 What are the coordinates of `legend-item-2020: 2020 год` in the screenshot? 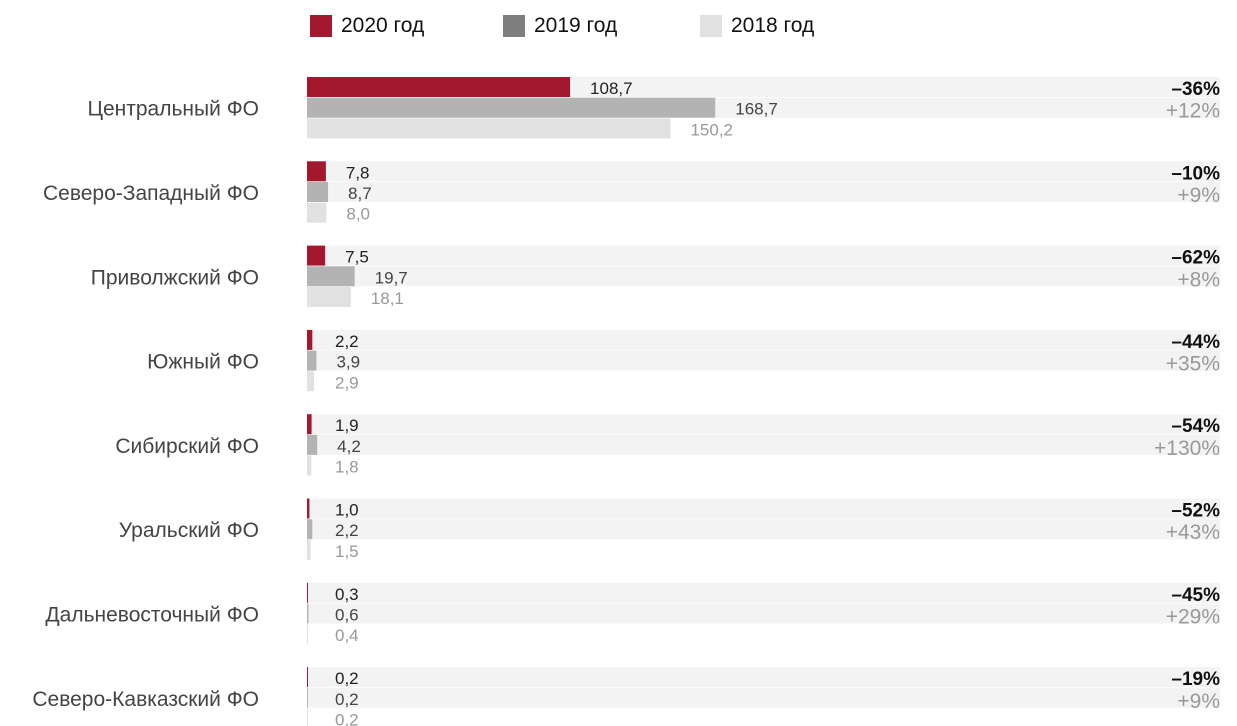 It's located at (367, 26).